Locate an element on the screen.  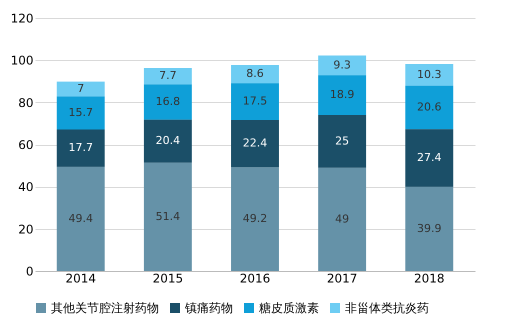
data-label: 7 is located at coordinates (80, 89).